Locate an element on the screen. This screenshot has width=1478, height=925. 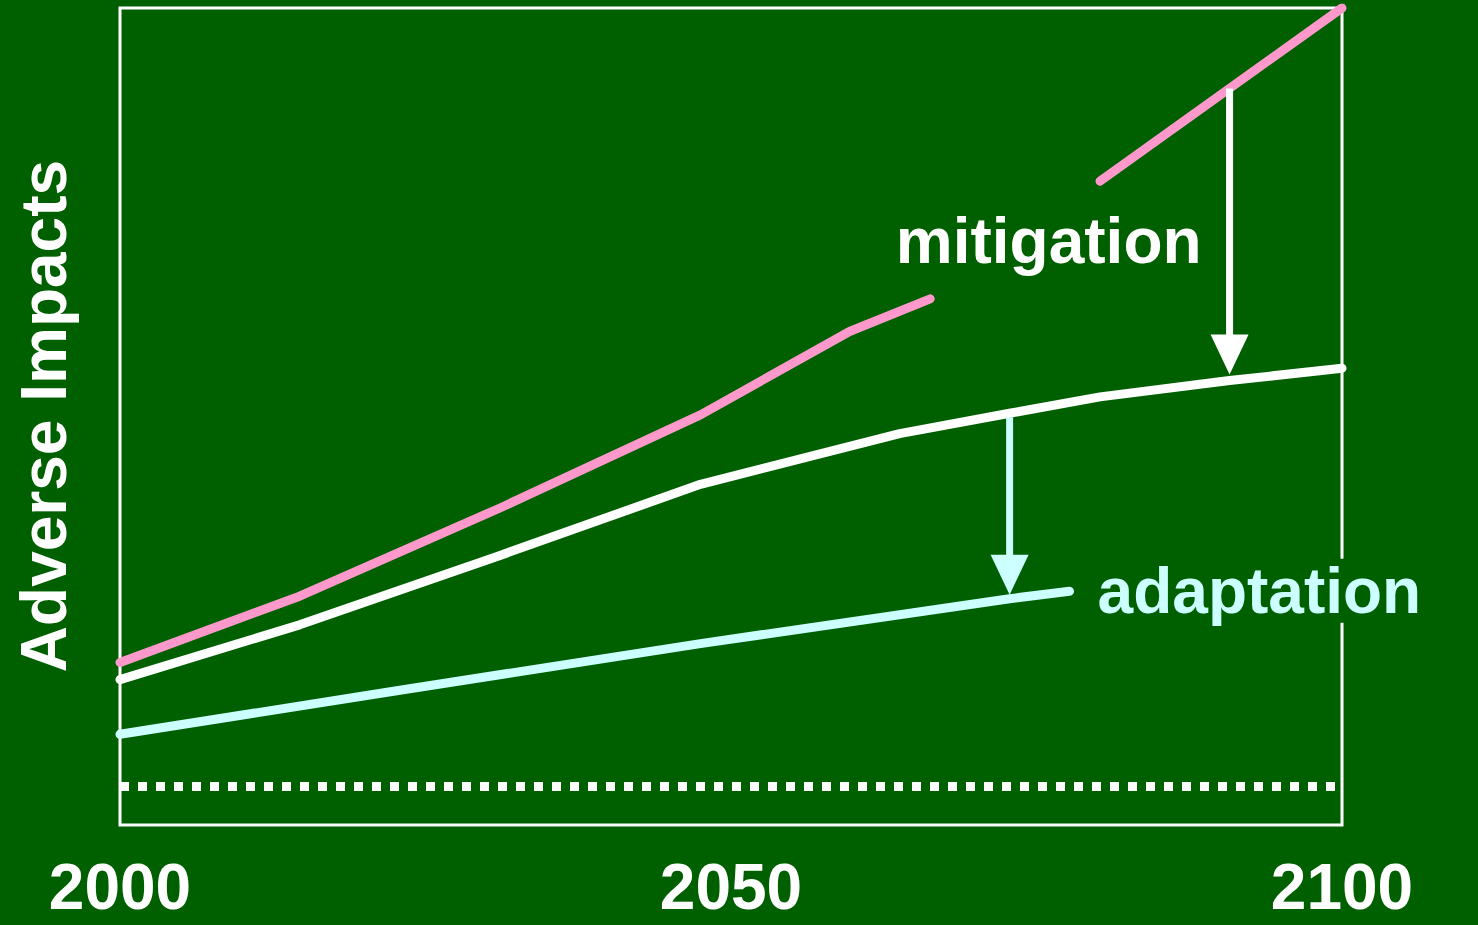
x-tick-label: 2050 is located at coordinates (731, 887).